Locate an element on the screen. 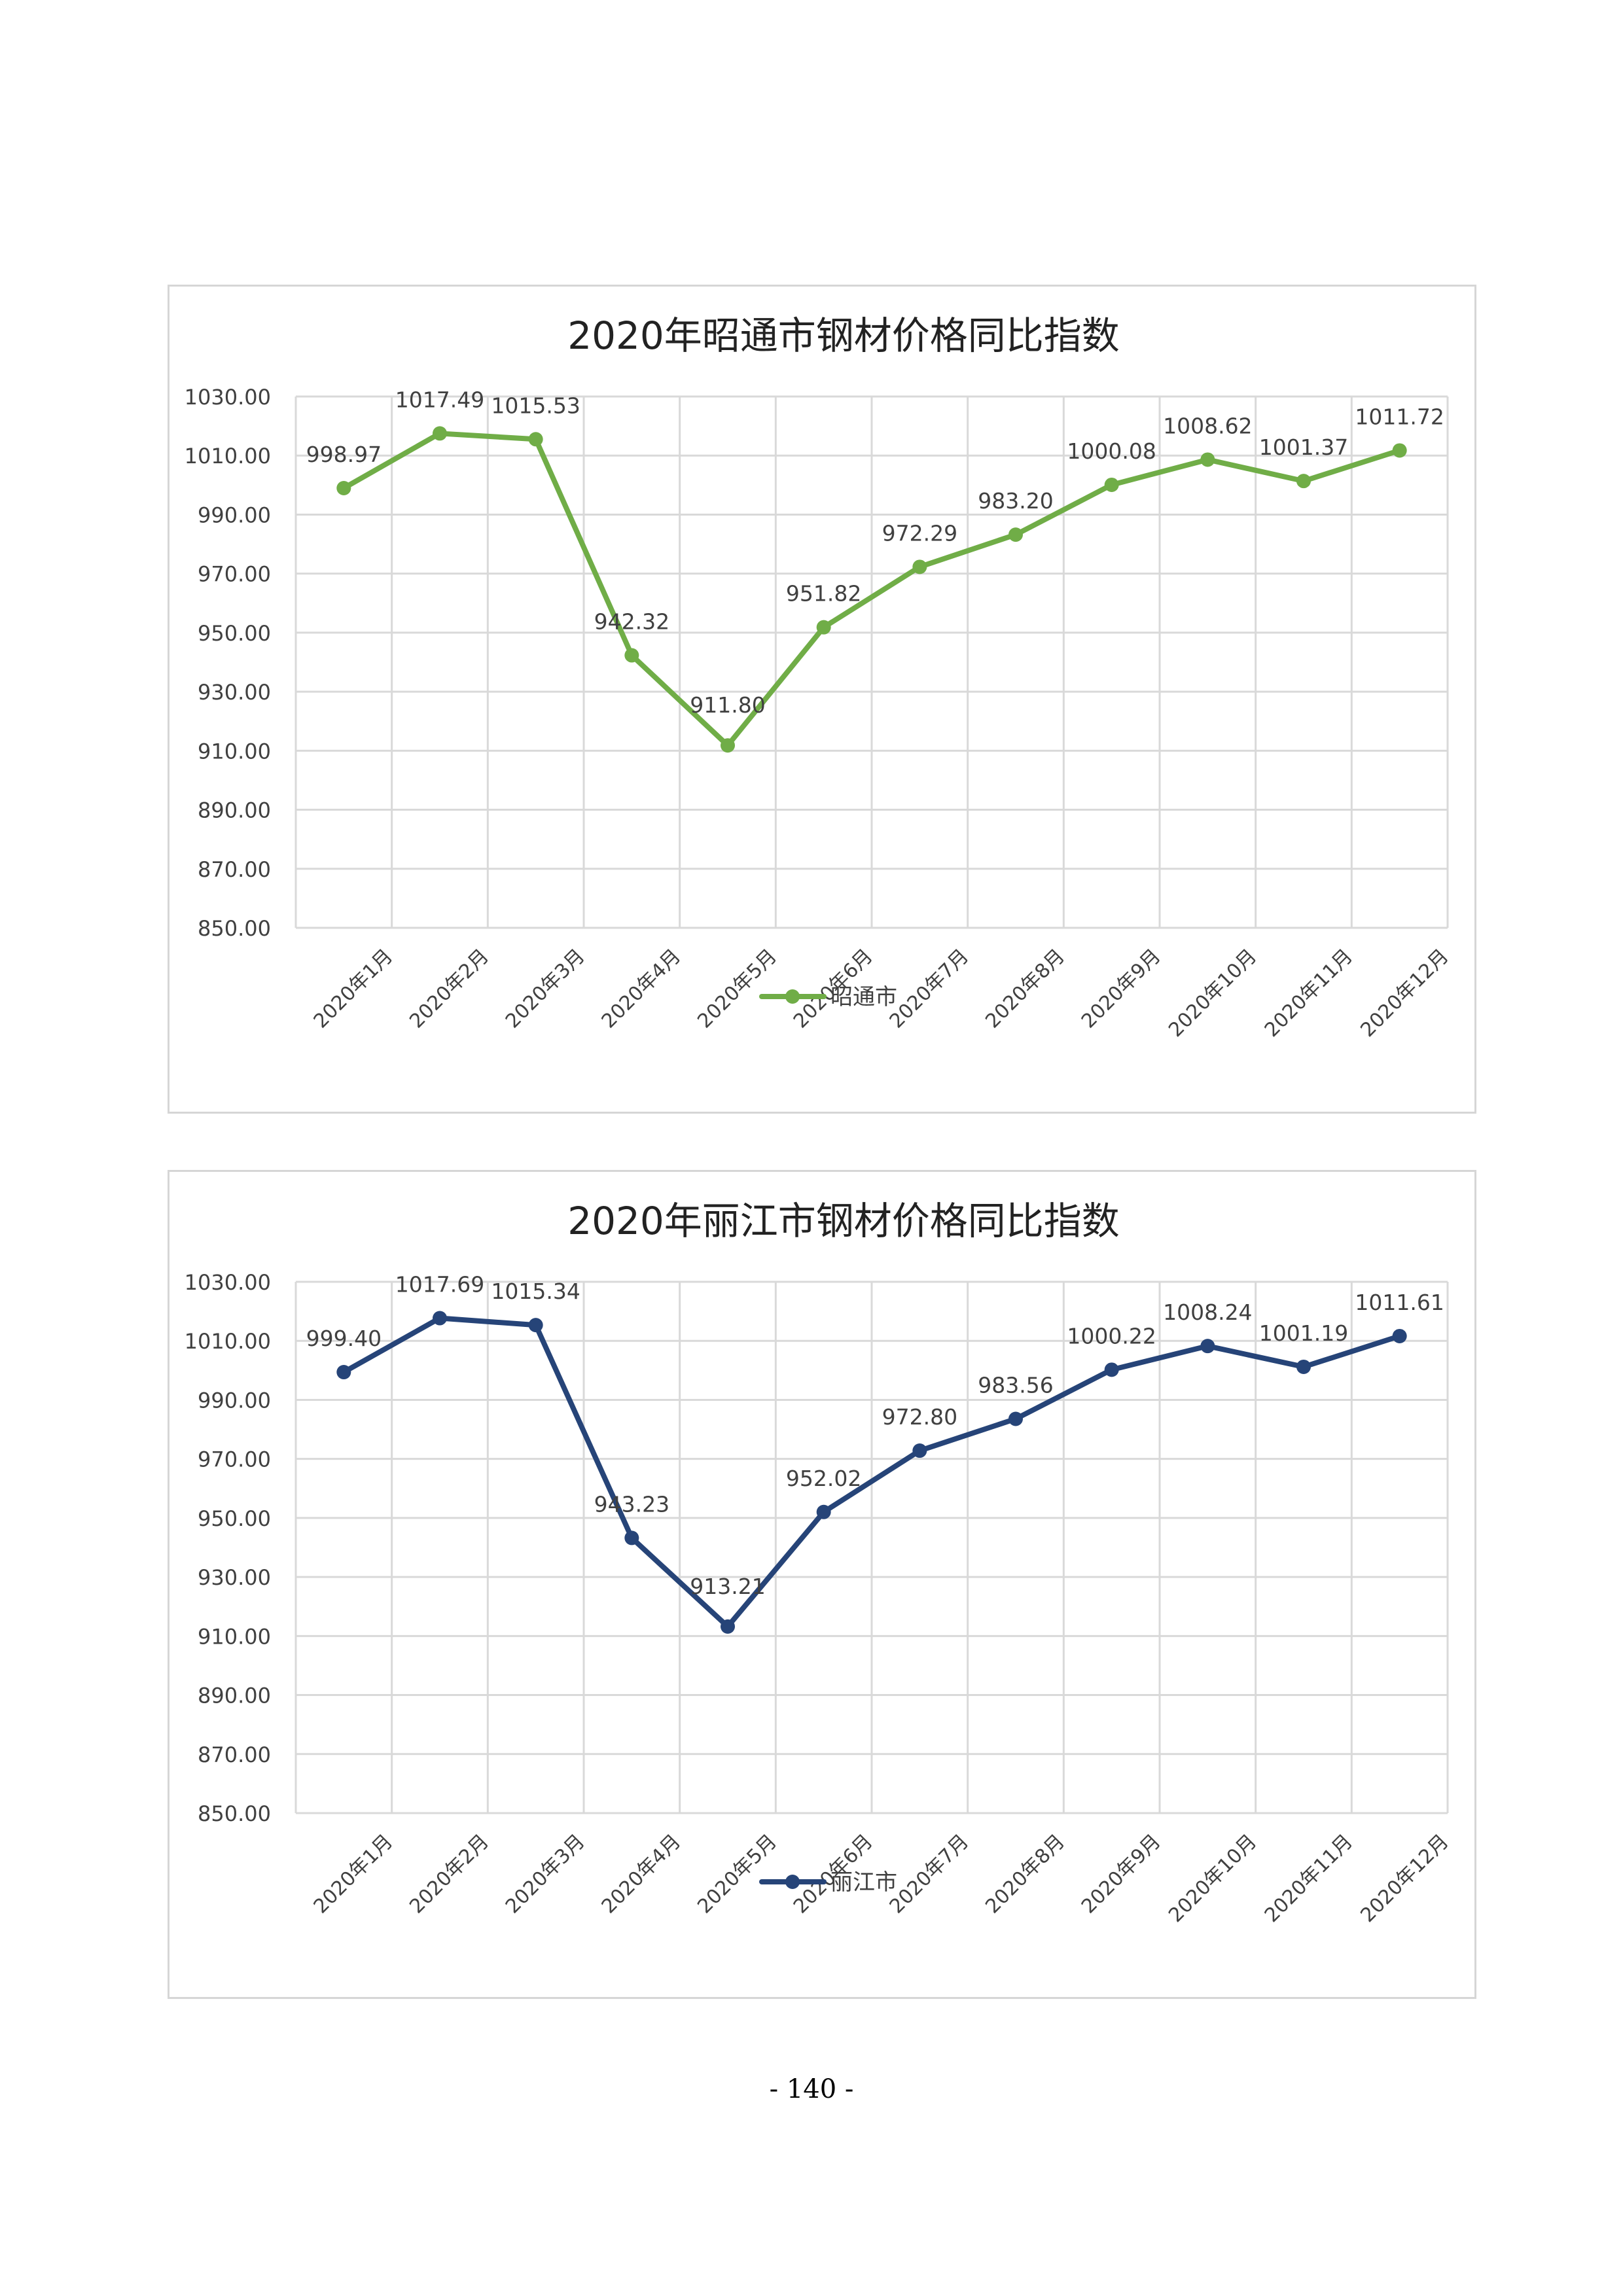 The width and height of the screenshot is (1623, 2296). data-label: 951.82 is located at coordinates (823, 594).